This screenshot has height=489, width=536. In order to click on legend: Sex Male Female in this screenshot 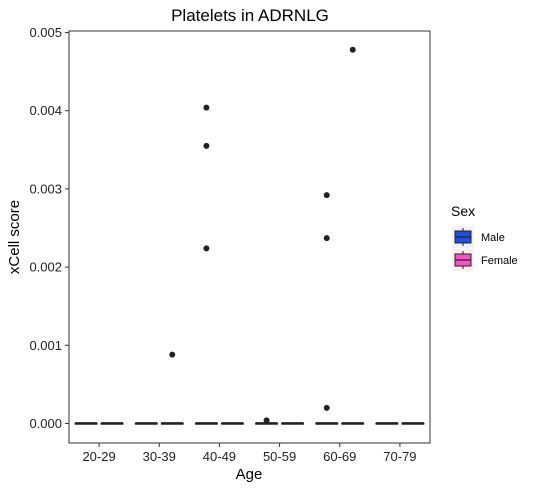, I will do `click(484, 237)`.